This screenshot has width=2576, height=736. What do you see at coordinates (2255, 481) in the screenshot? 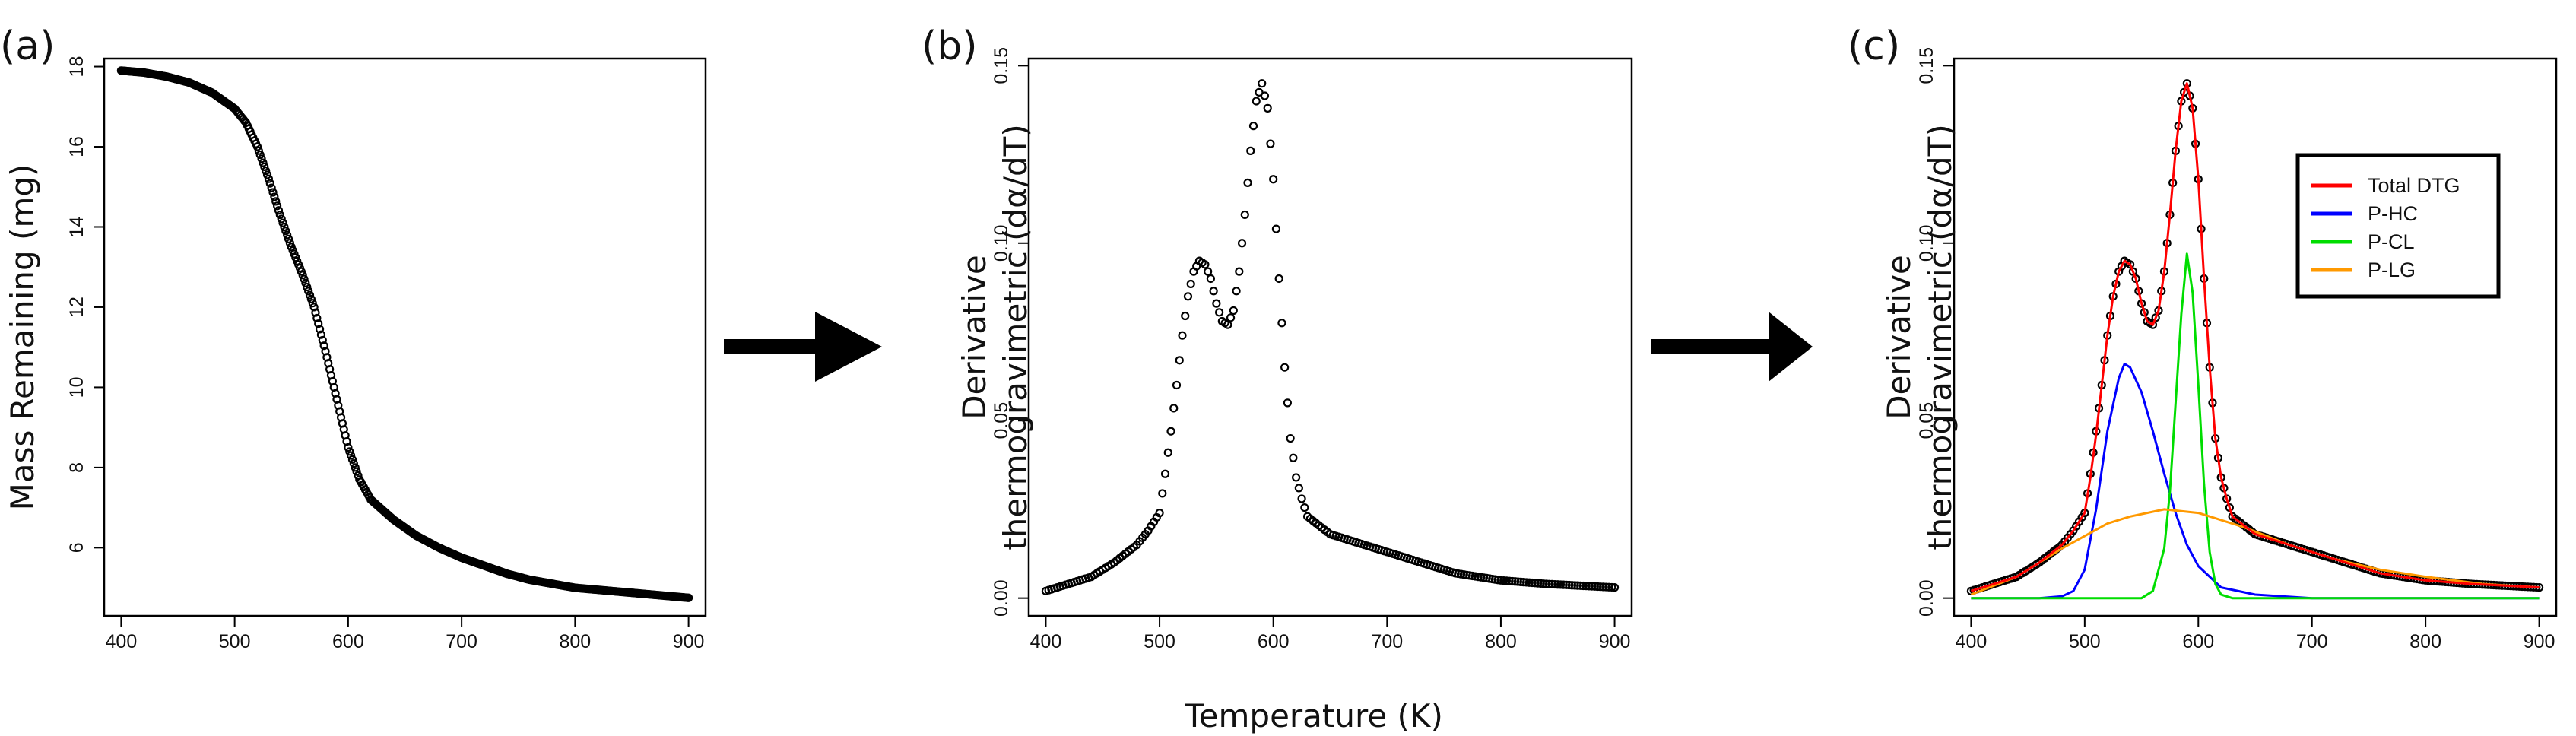
I see `series-line-p-hc` at bounding box center [2255, 481].